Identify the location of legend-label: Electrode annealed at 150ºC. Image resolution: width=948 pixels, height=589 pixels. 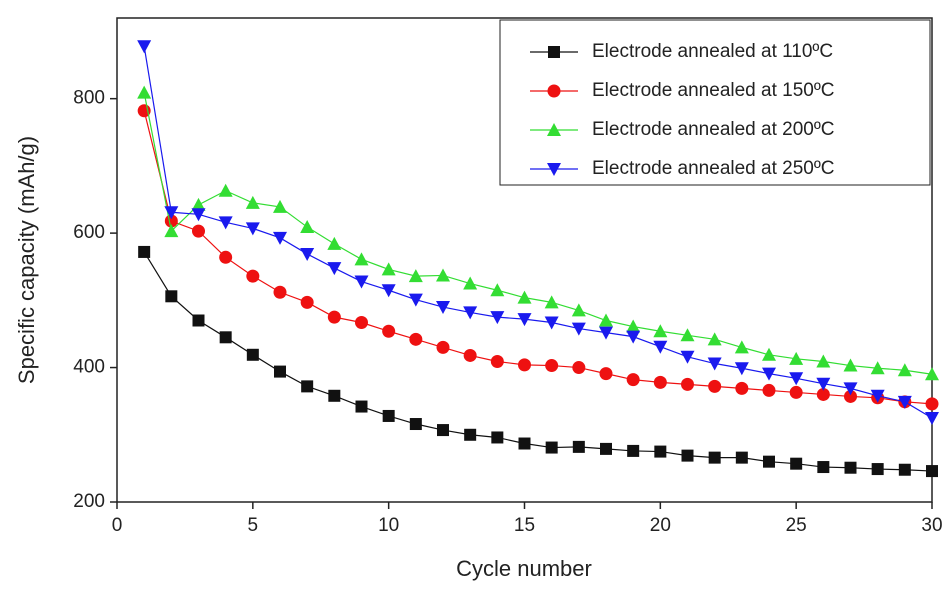
(713, 90).